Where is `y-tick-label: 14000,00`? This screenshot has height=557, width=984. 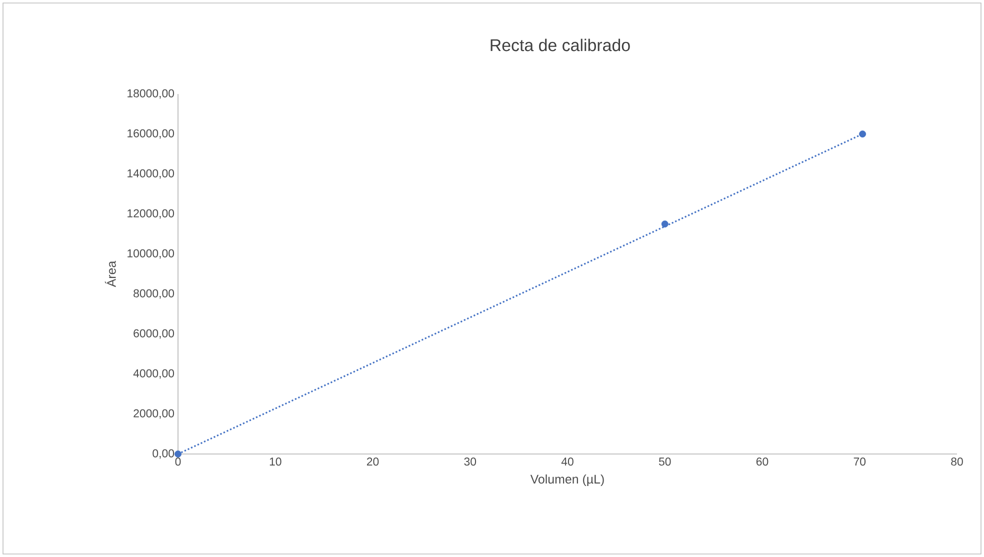 y-tick-label: 14000,00 is located at coordinates (151, 174).